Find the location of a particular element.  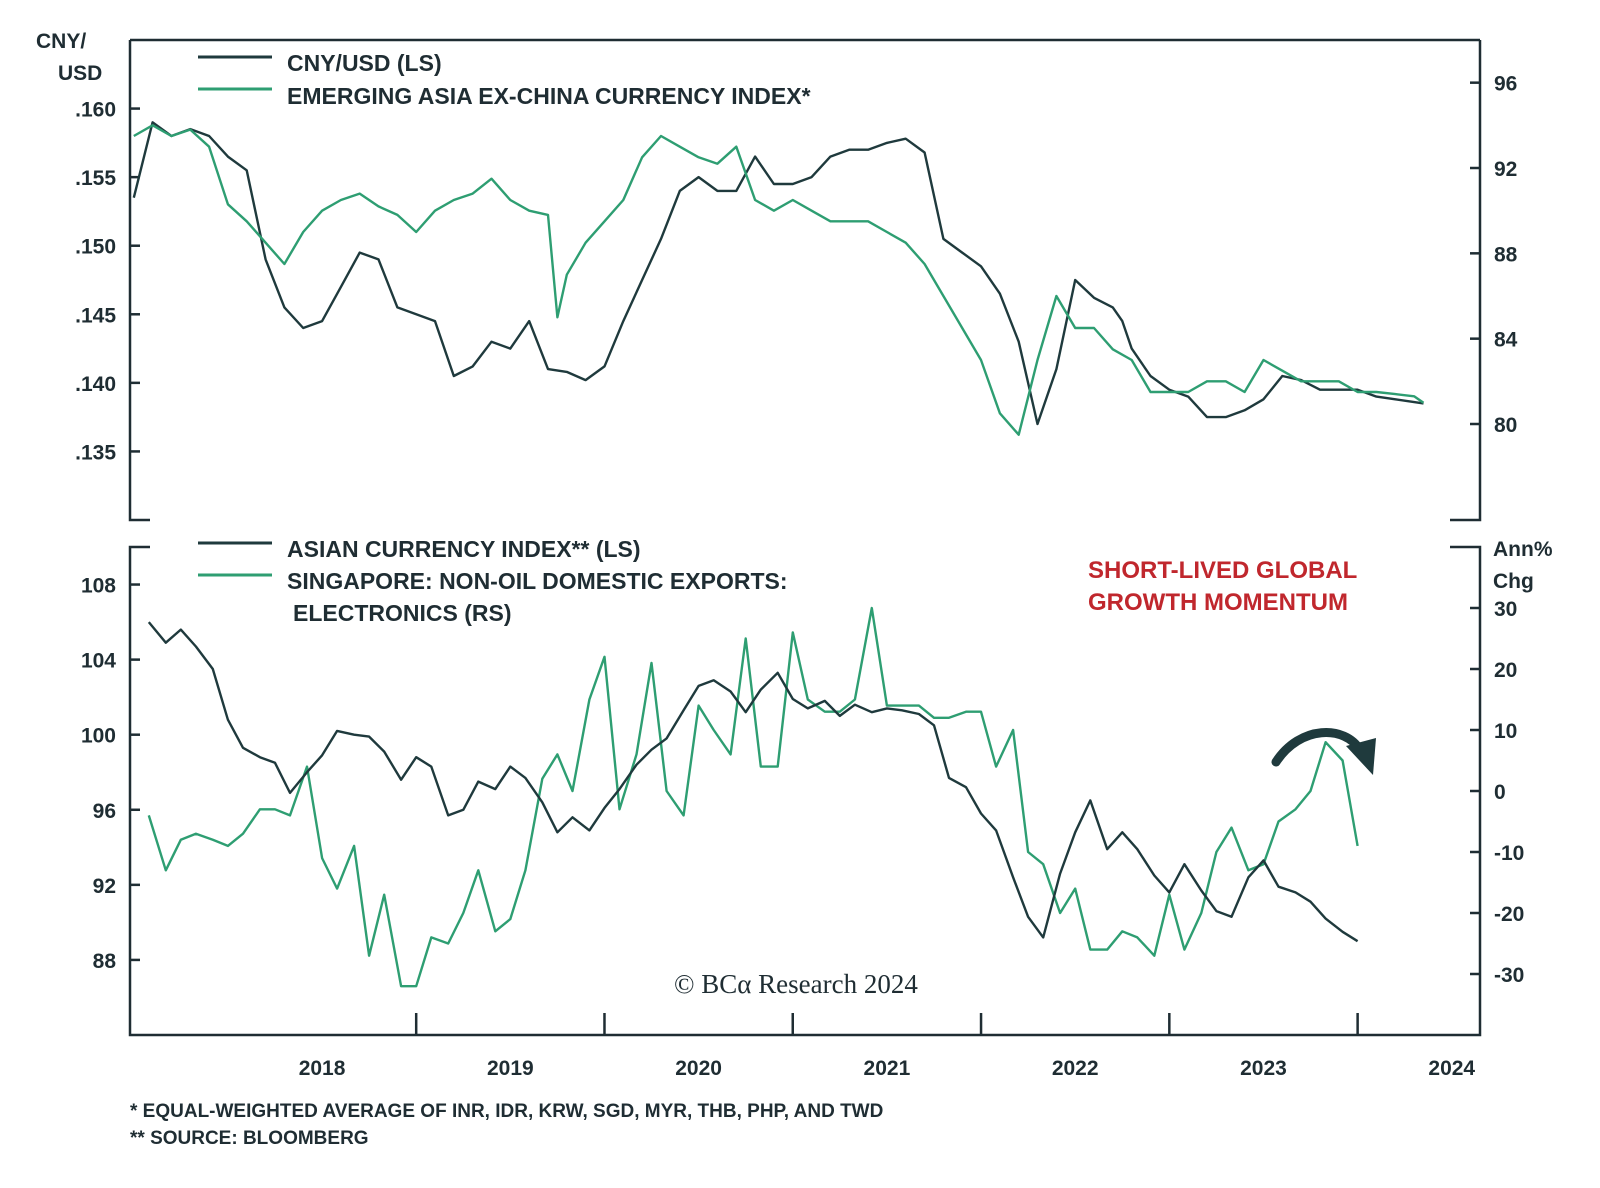

left-tick-label: 100 is located at coordinates (98, 736).